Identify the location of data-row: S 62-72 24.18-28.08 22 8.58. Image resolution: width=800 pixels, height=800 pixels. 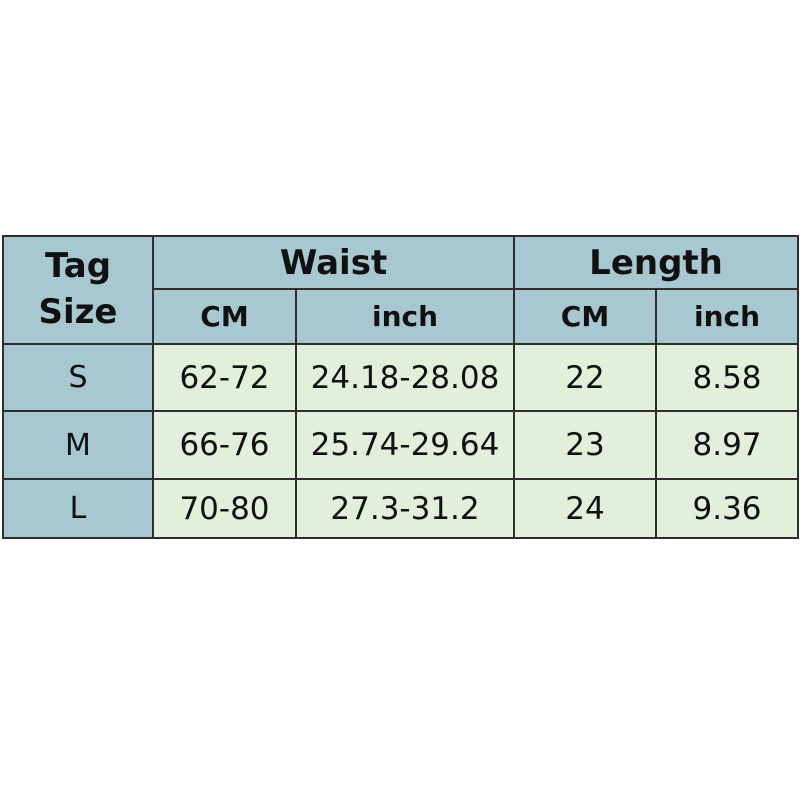
(401, 377).